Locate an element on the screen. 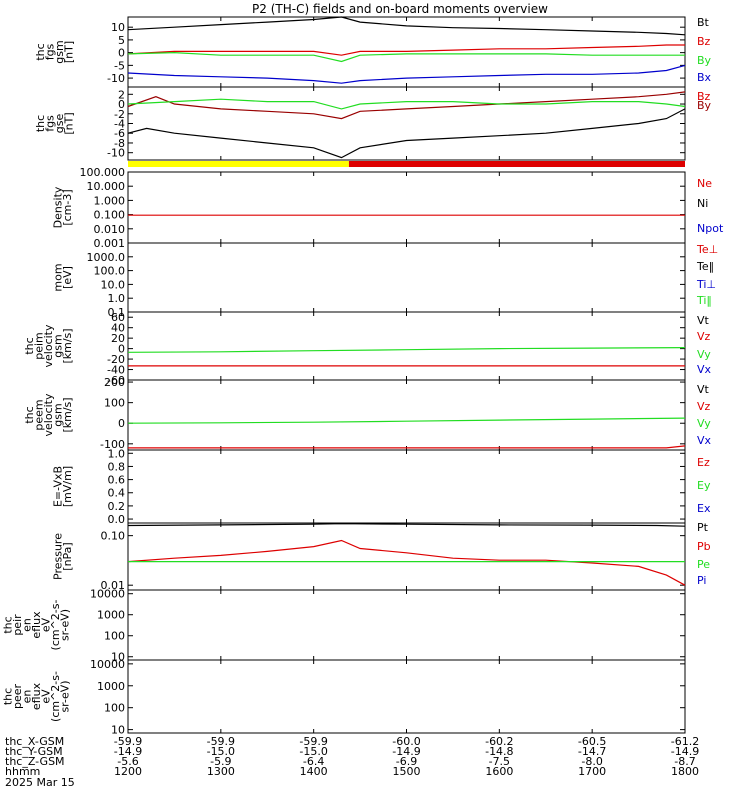  x-row-value: -14.8 is located at coordinates (499, 751).